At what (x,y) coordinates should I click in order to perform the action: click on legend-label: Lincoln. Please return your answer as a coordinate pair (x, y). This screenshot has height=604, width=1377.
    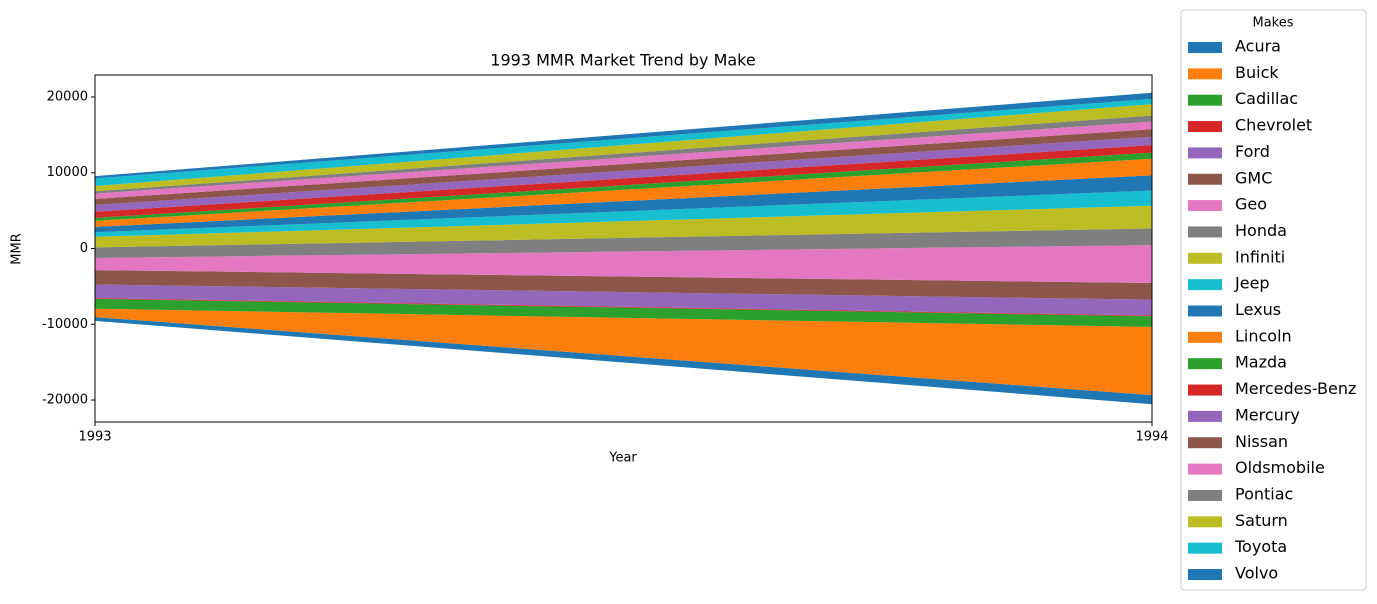
    Looking at the image, I should click on (1263, 335).